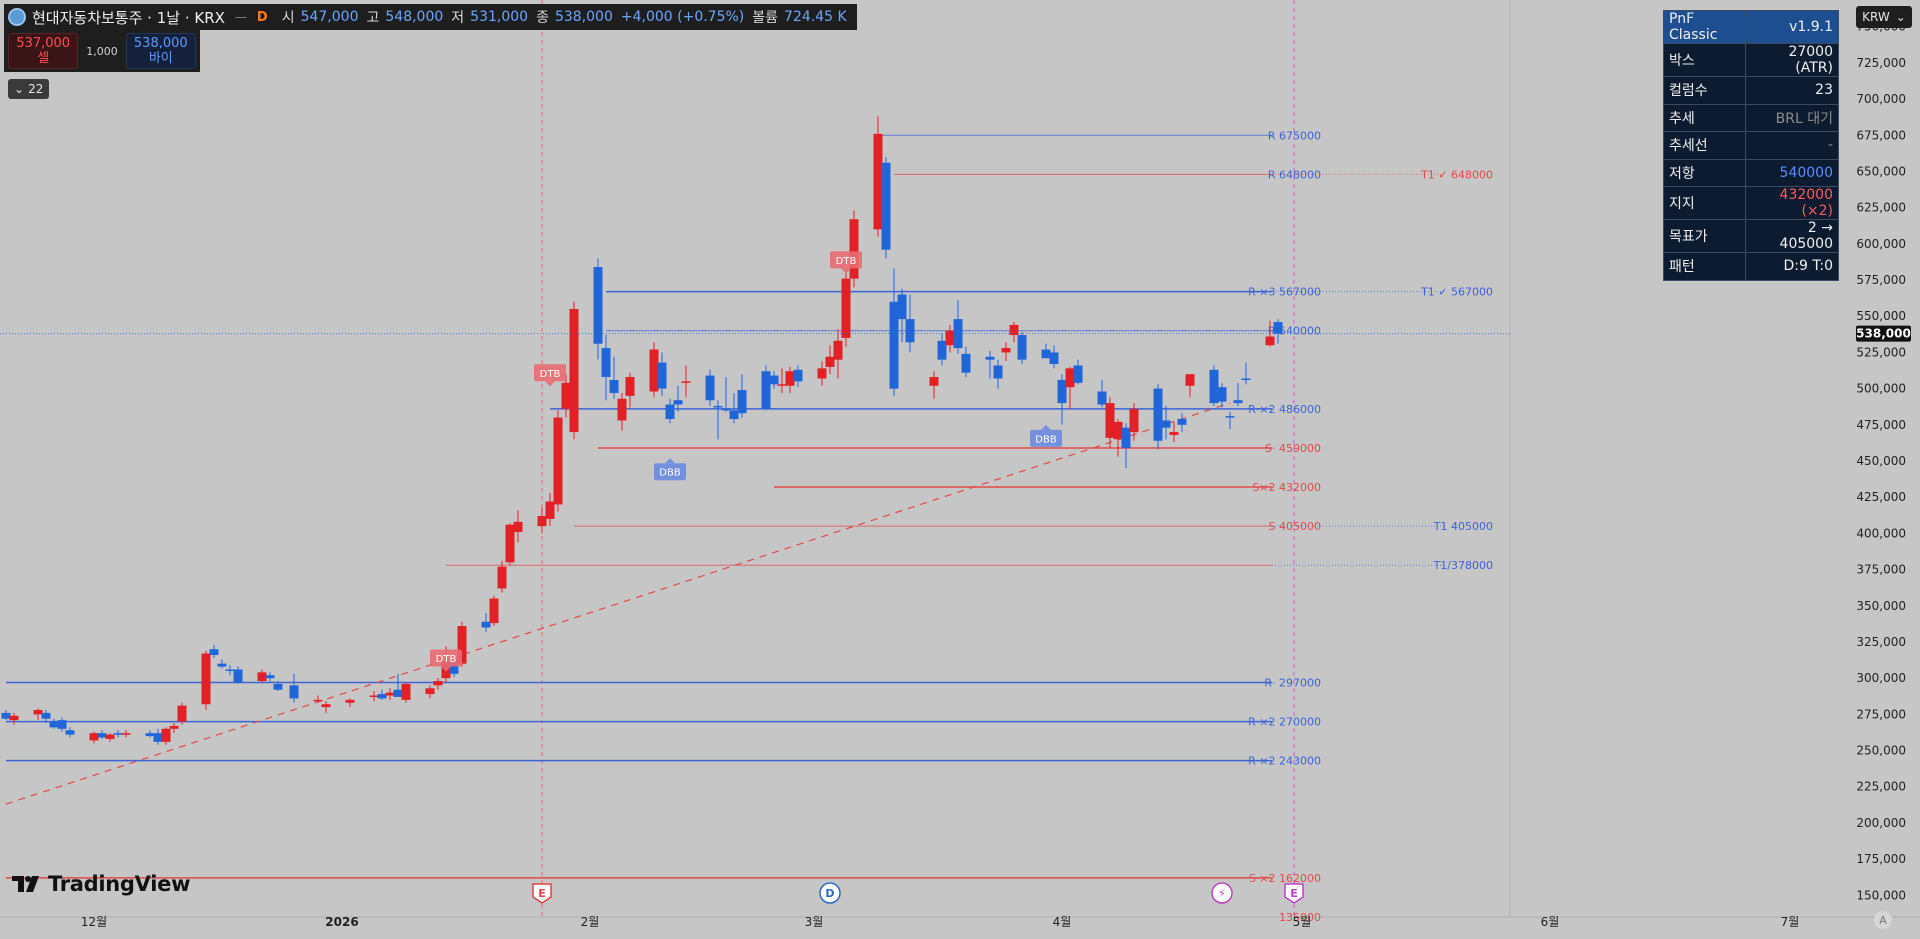 This screenshot has height=939, width=1920. I want to click on level-label: R 648000, so click(1294, 174).